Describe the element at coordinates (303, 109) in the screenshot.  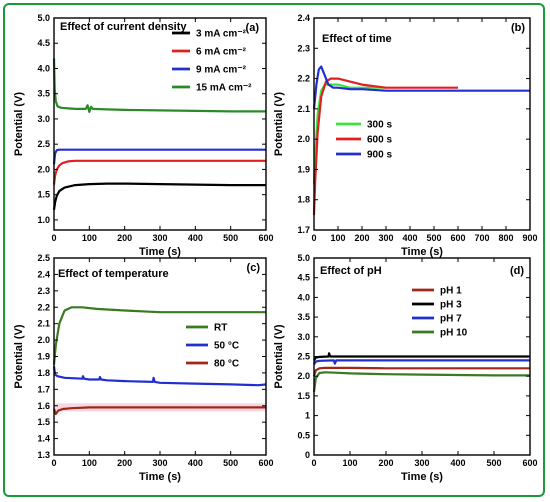
I see `y-tick-label: 2.1` at that location.